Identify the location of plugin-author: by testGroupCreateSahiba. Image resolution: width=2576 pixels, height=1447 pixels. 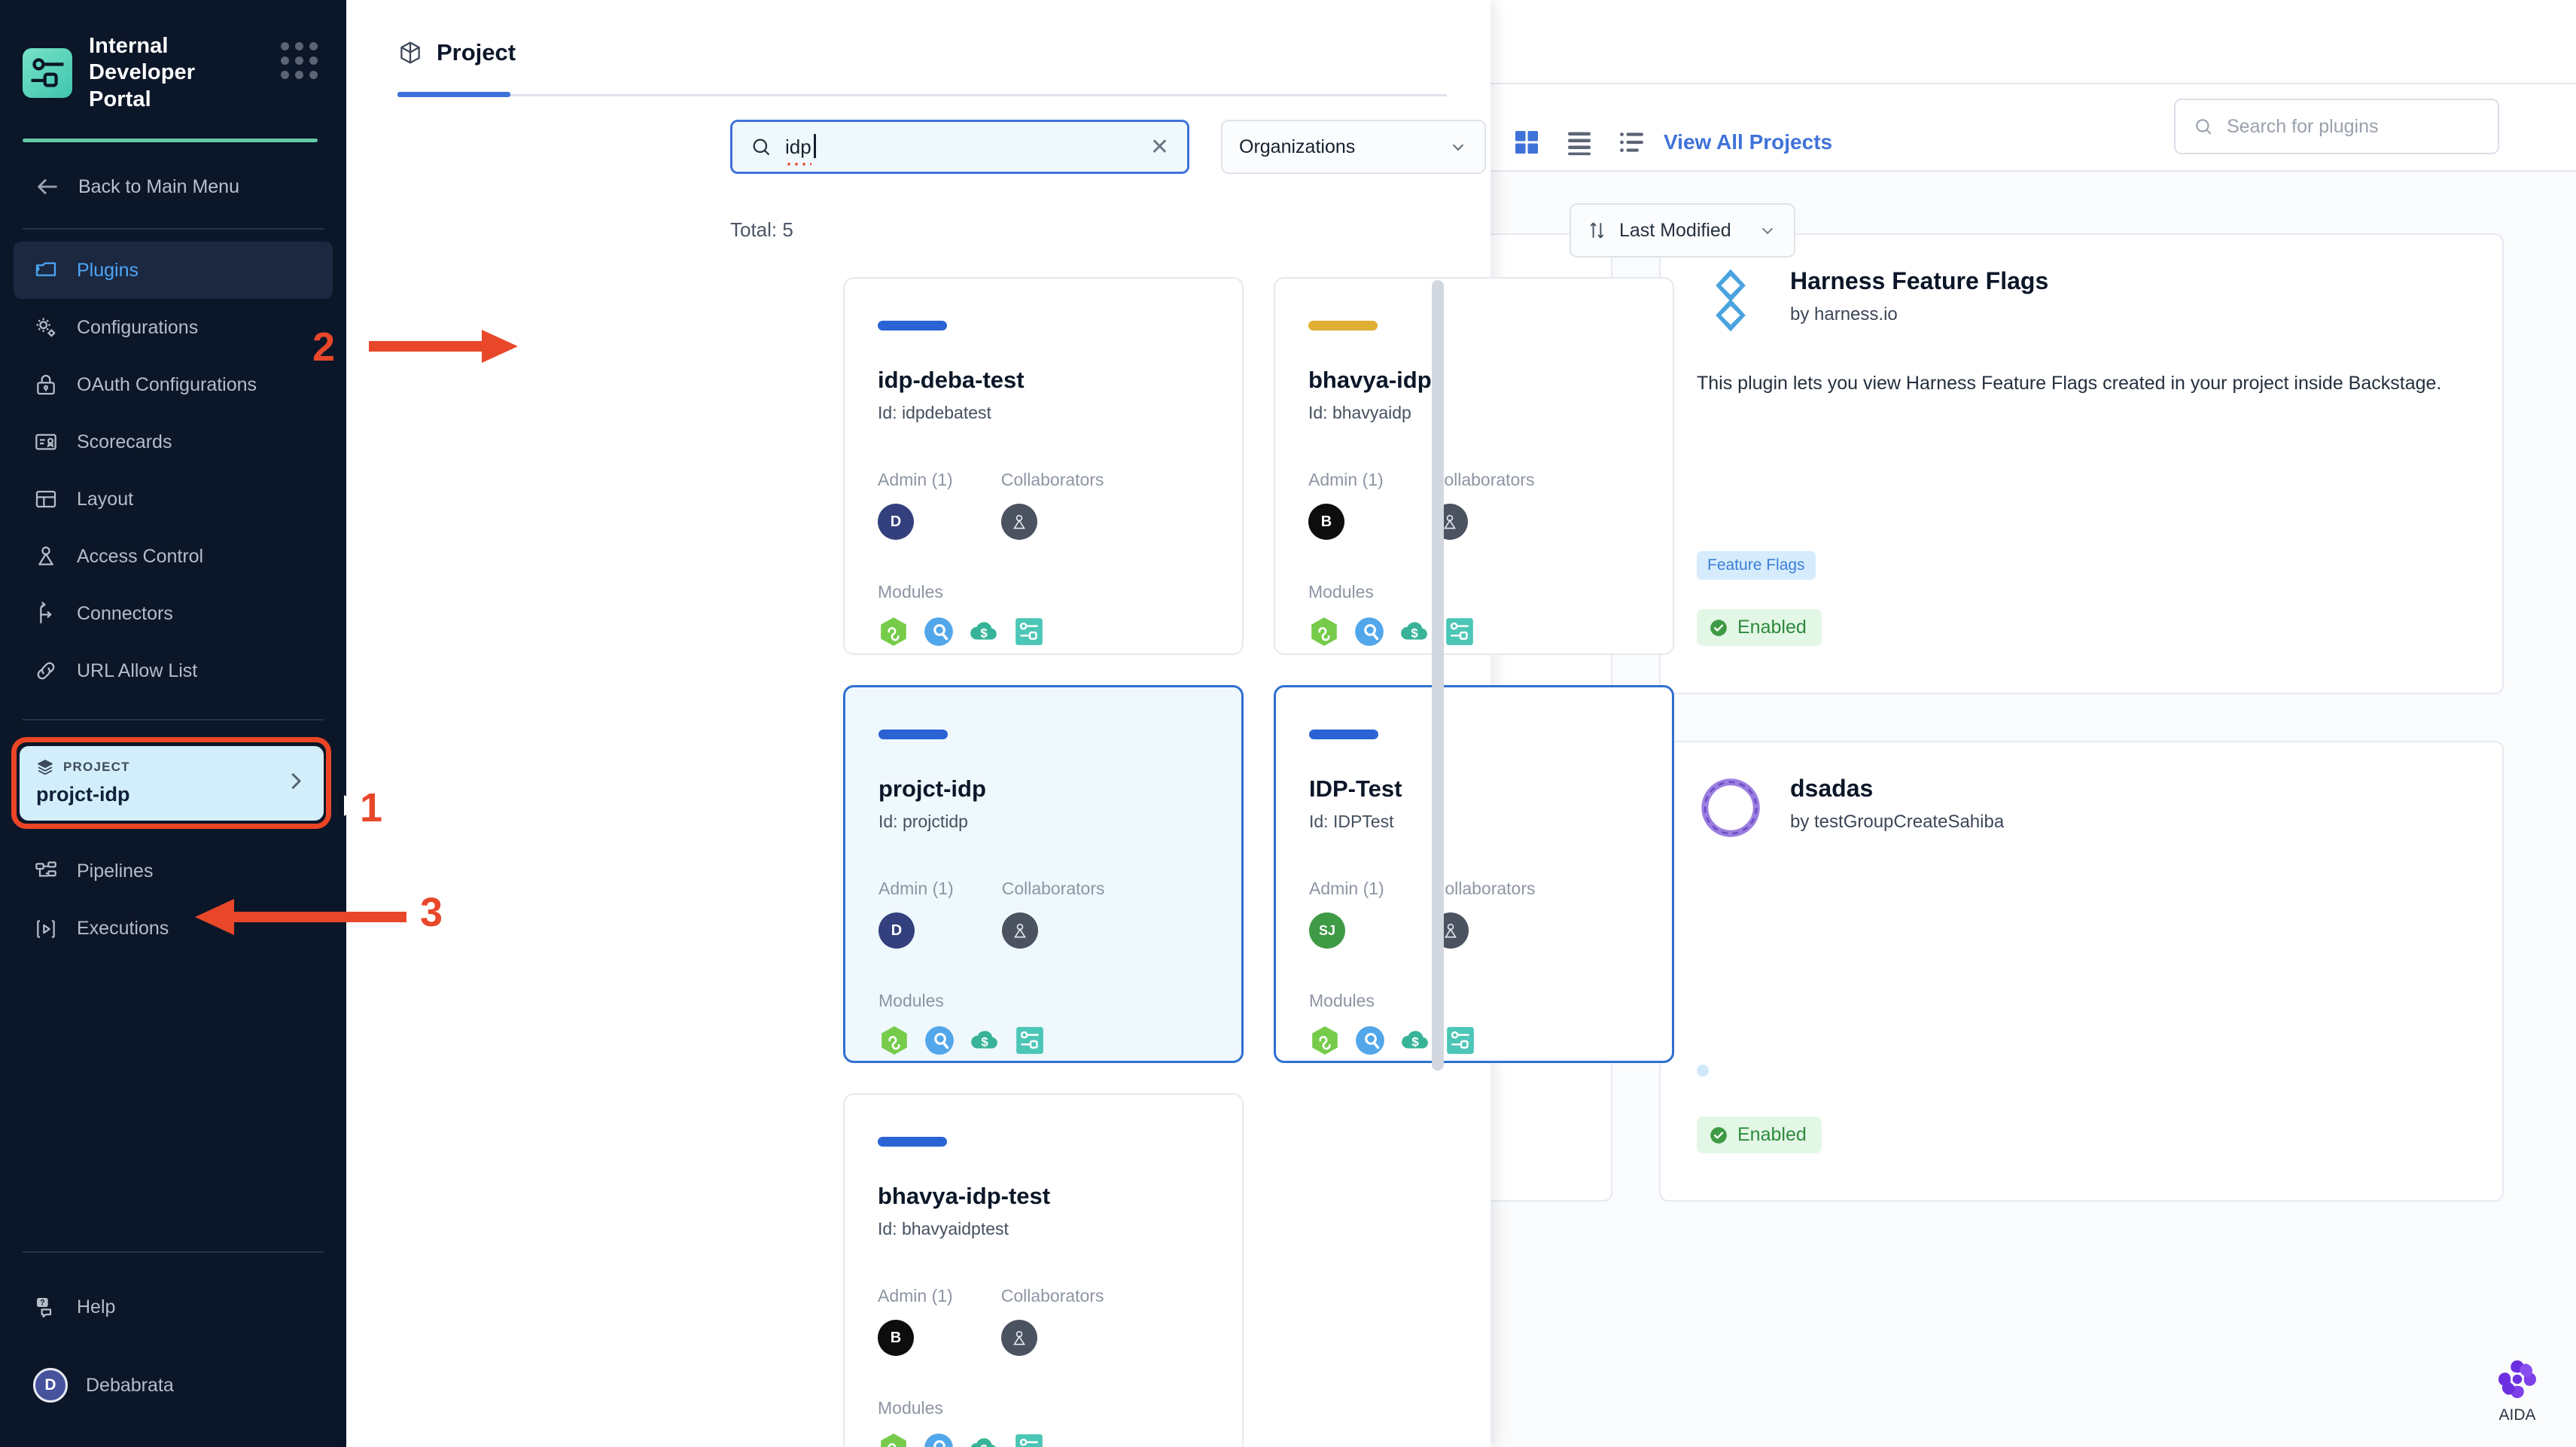
(1898, 822).